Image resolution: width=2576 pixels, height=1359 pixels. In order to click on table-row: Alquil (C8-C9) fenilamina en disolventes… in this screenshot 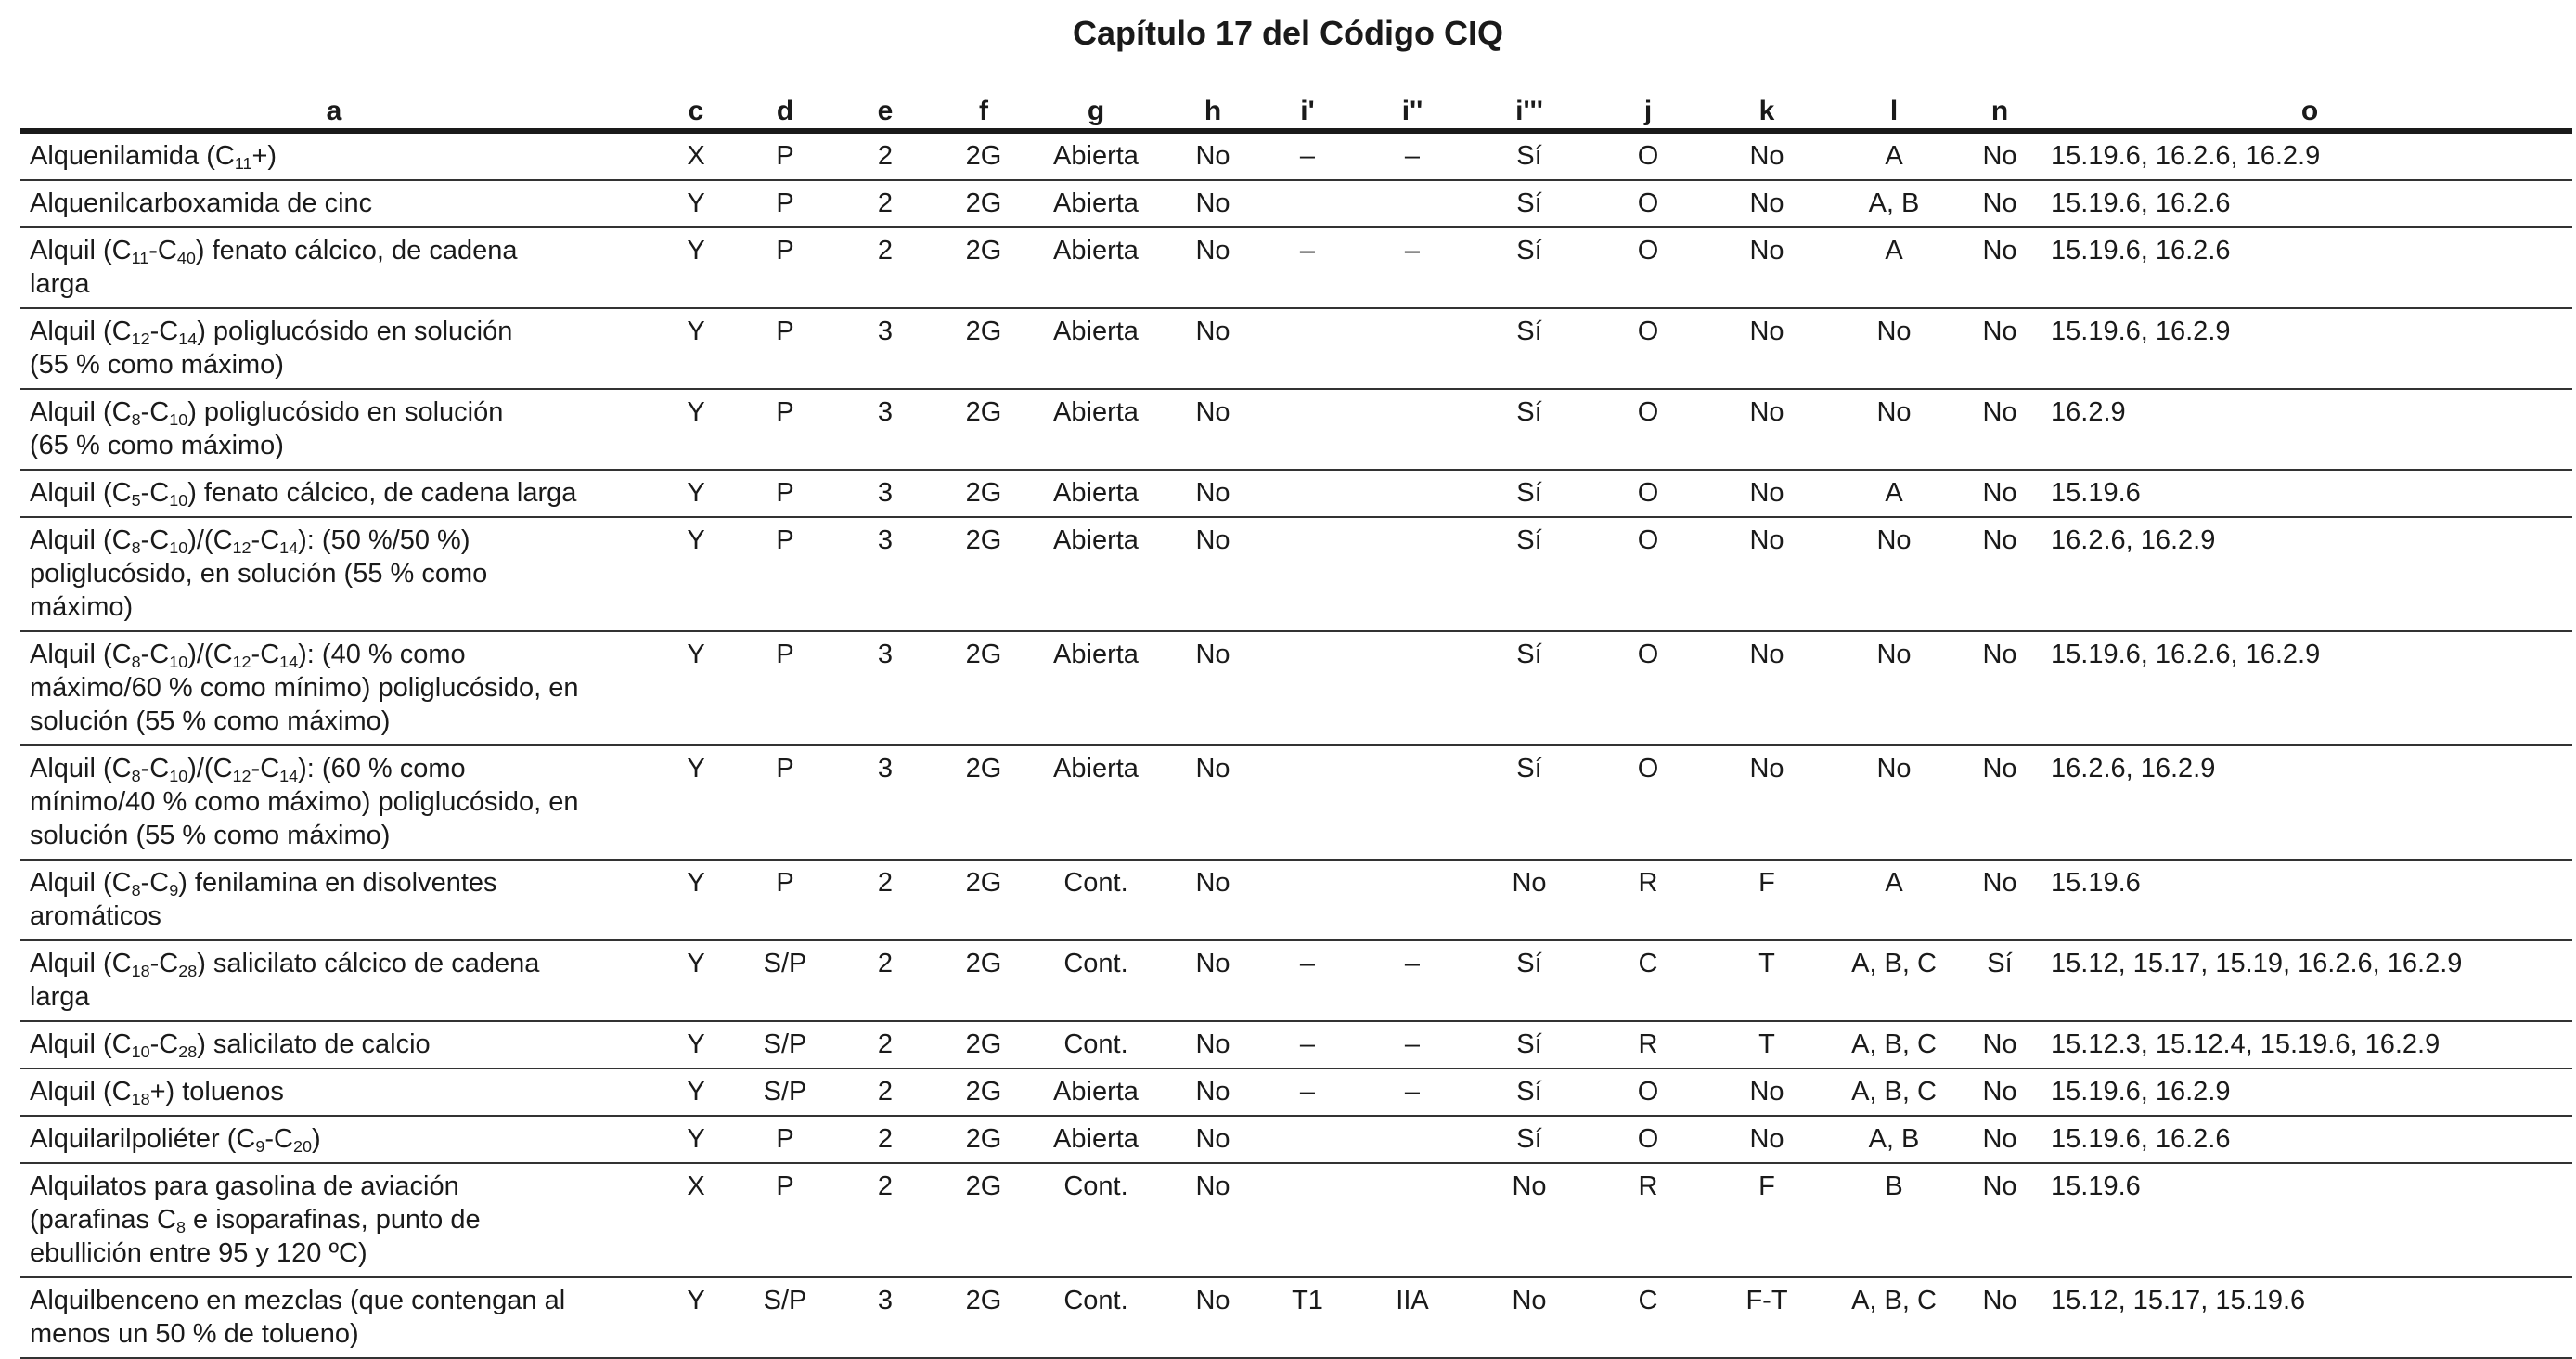, I will do `click(1296, 900)`.